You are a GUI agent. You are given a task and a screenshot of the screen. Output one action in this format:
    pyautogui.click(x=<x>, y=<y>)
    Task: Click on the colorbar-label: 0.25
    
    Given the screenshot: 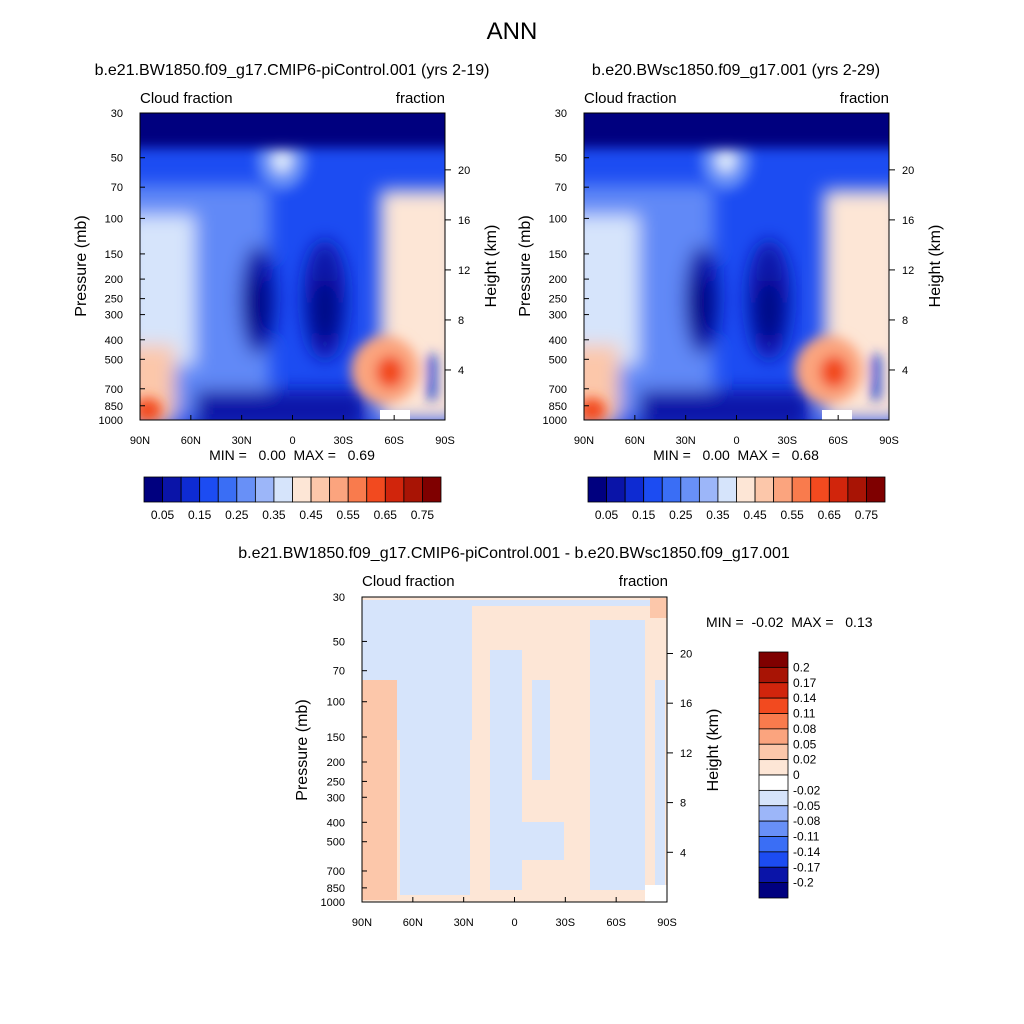 What is the action you would take?
    pyautogui.click(x=237, y=515)
    